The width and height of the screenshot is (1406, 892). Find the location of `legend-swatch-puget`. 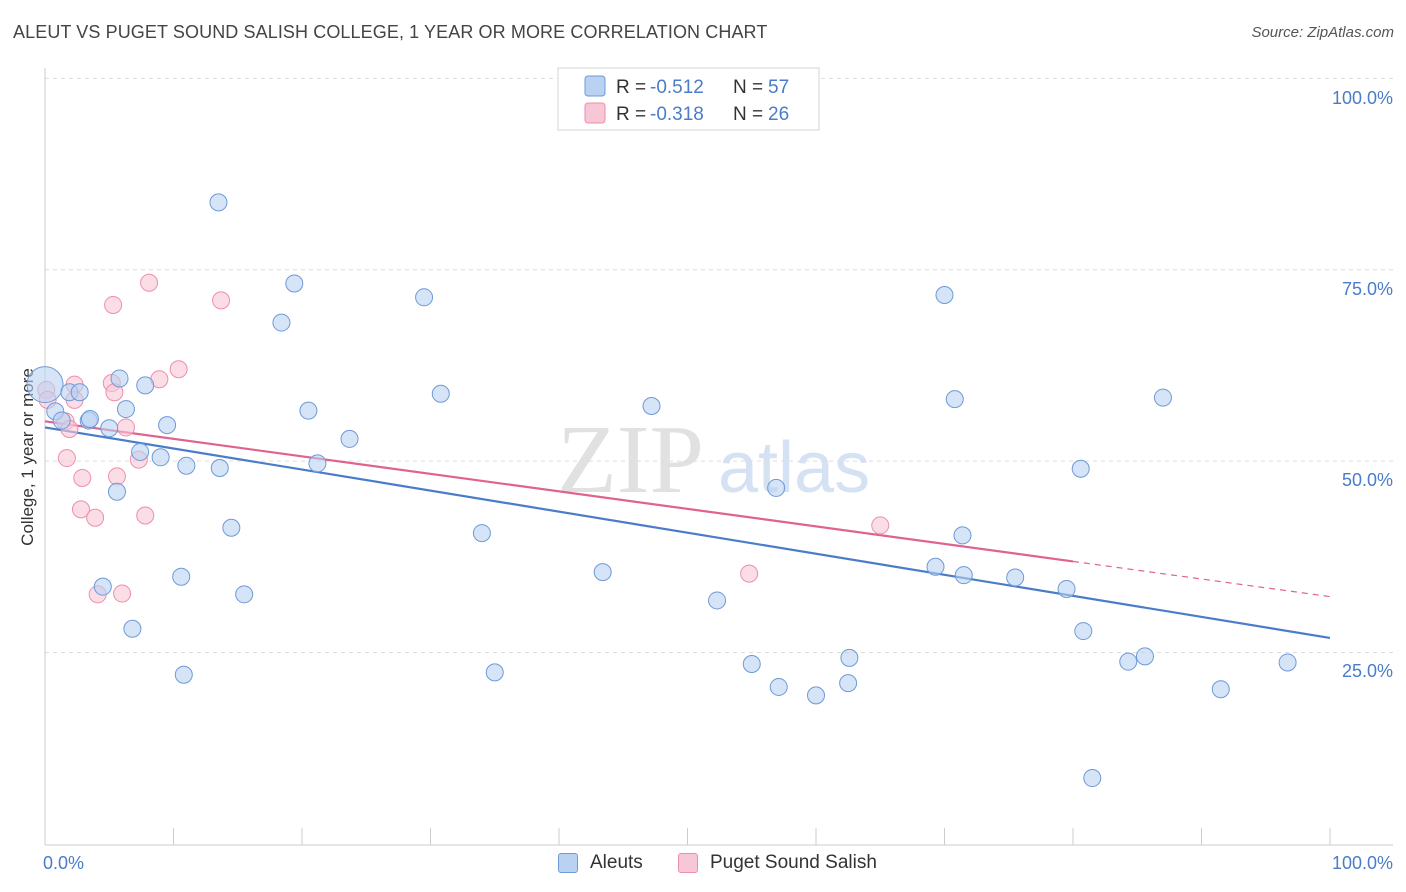

legend-swatch-puget is located at coordinates (595, 113).